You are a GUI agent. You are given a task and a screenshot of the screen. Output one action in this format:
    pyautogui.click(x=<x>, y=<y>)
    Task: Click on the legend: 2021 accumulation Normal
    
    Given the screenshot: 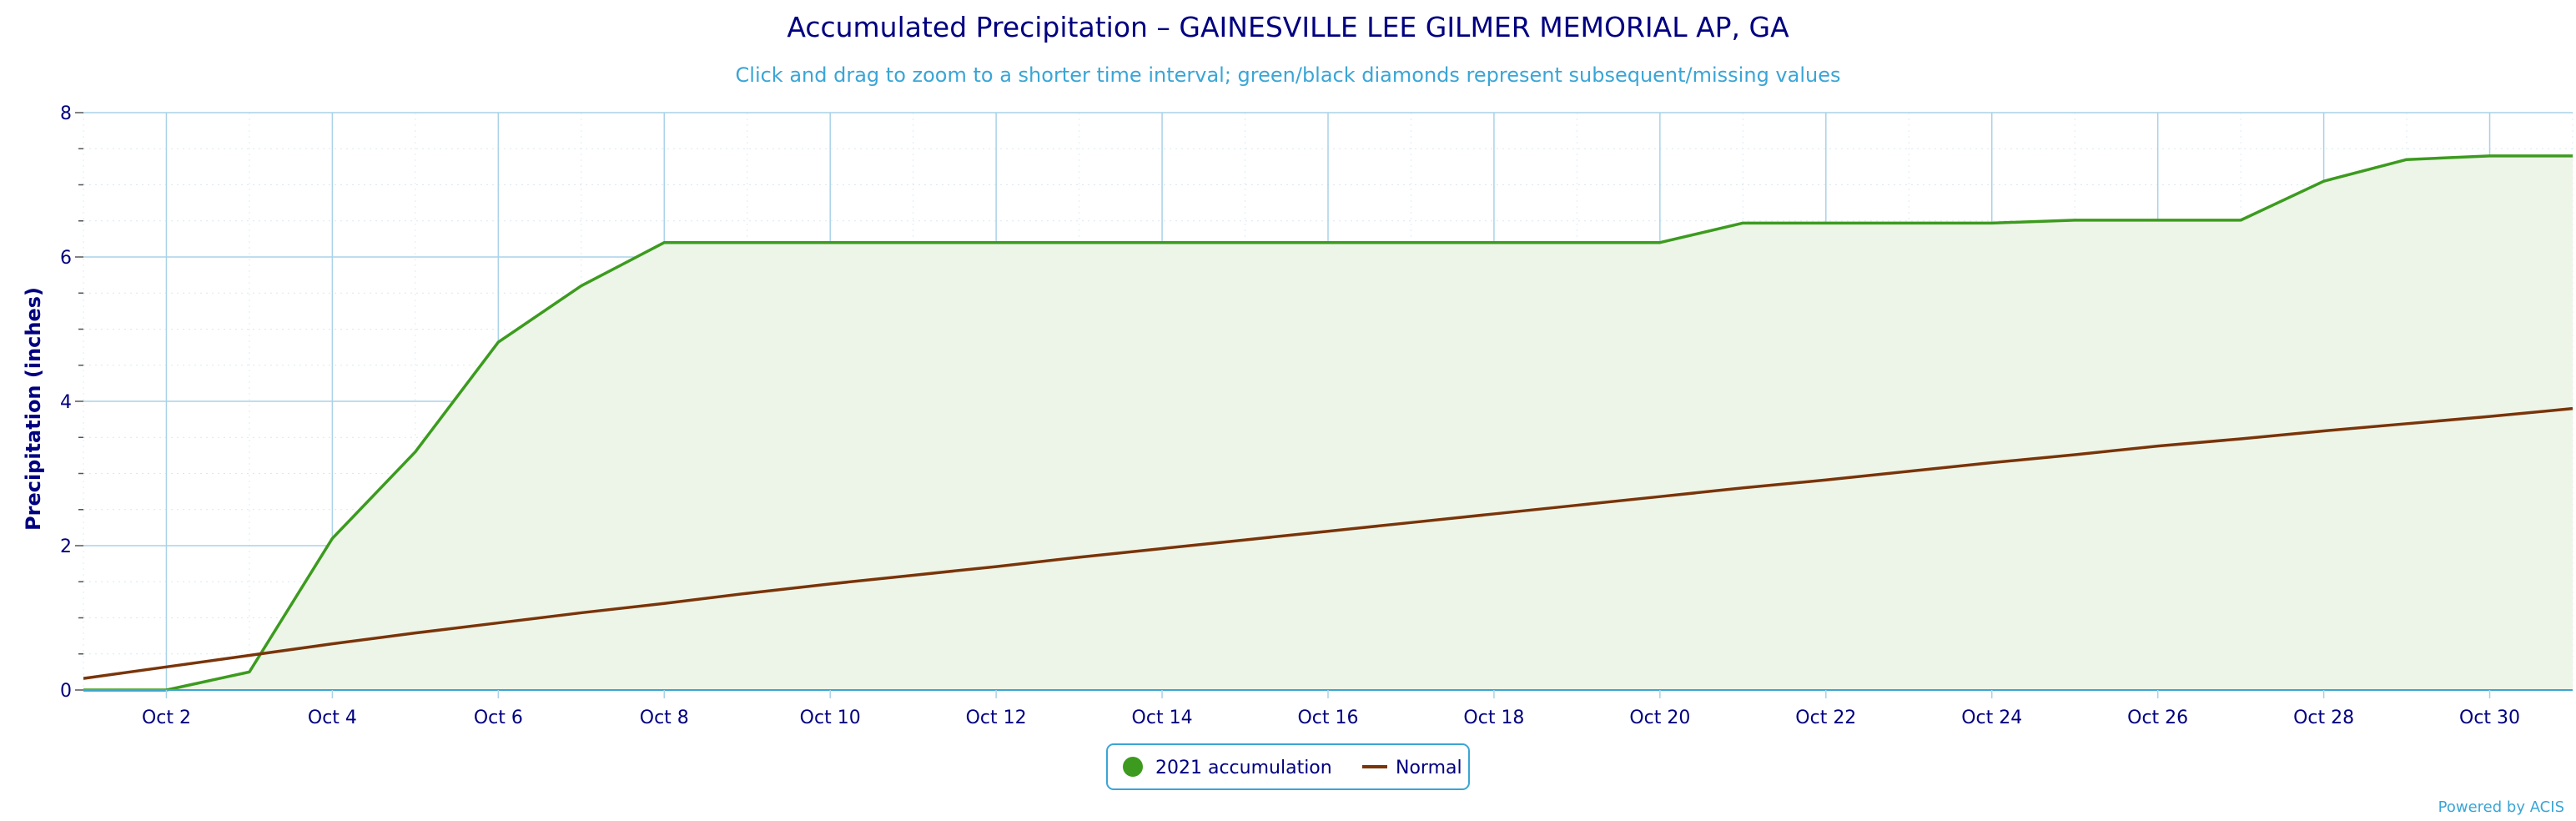 What is the action you would take?
    pyautogui.click(x=1288, y=766)
    